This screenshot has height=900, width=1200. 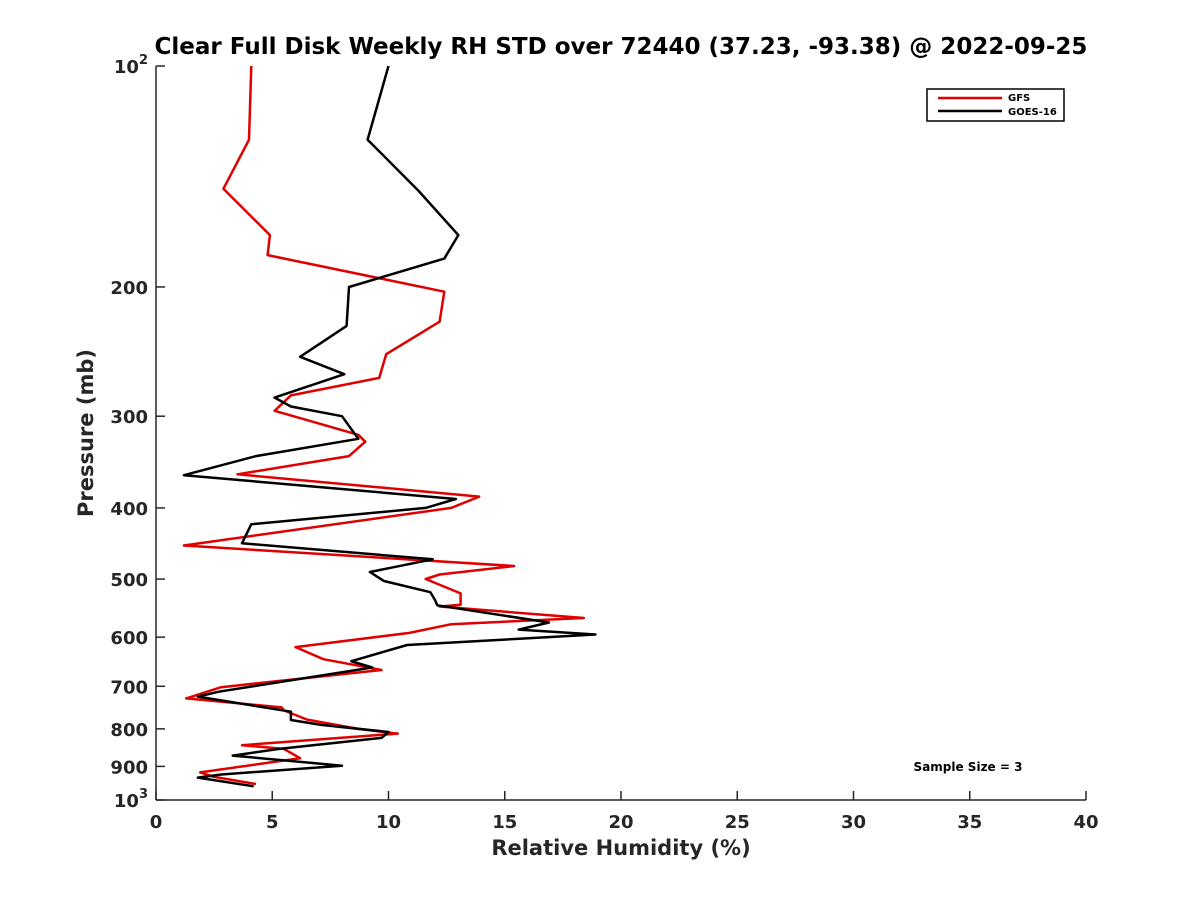 What do you see at coordinates (129, 288) in the screenshot?
I see `y-tick-label: 200` at bounding box center [129, 288].